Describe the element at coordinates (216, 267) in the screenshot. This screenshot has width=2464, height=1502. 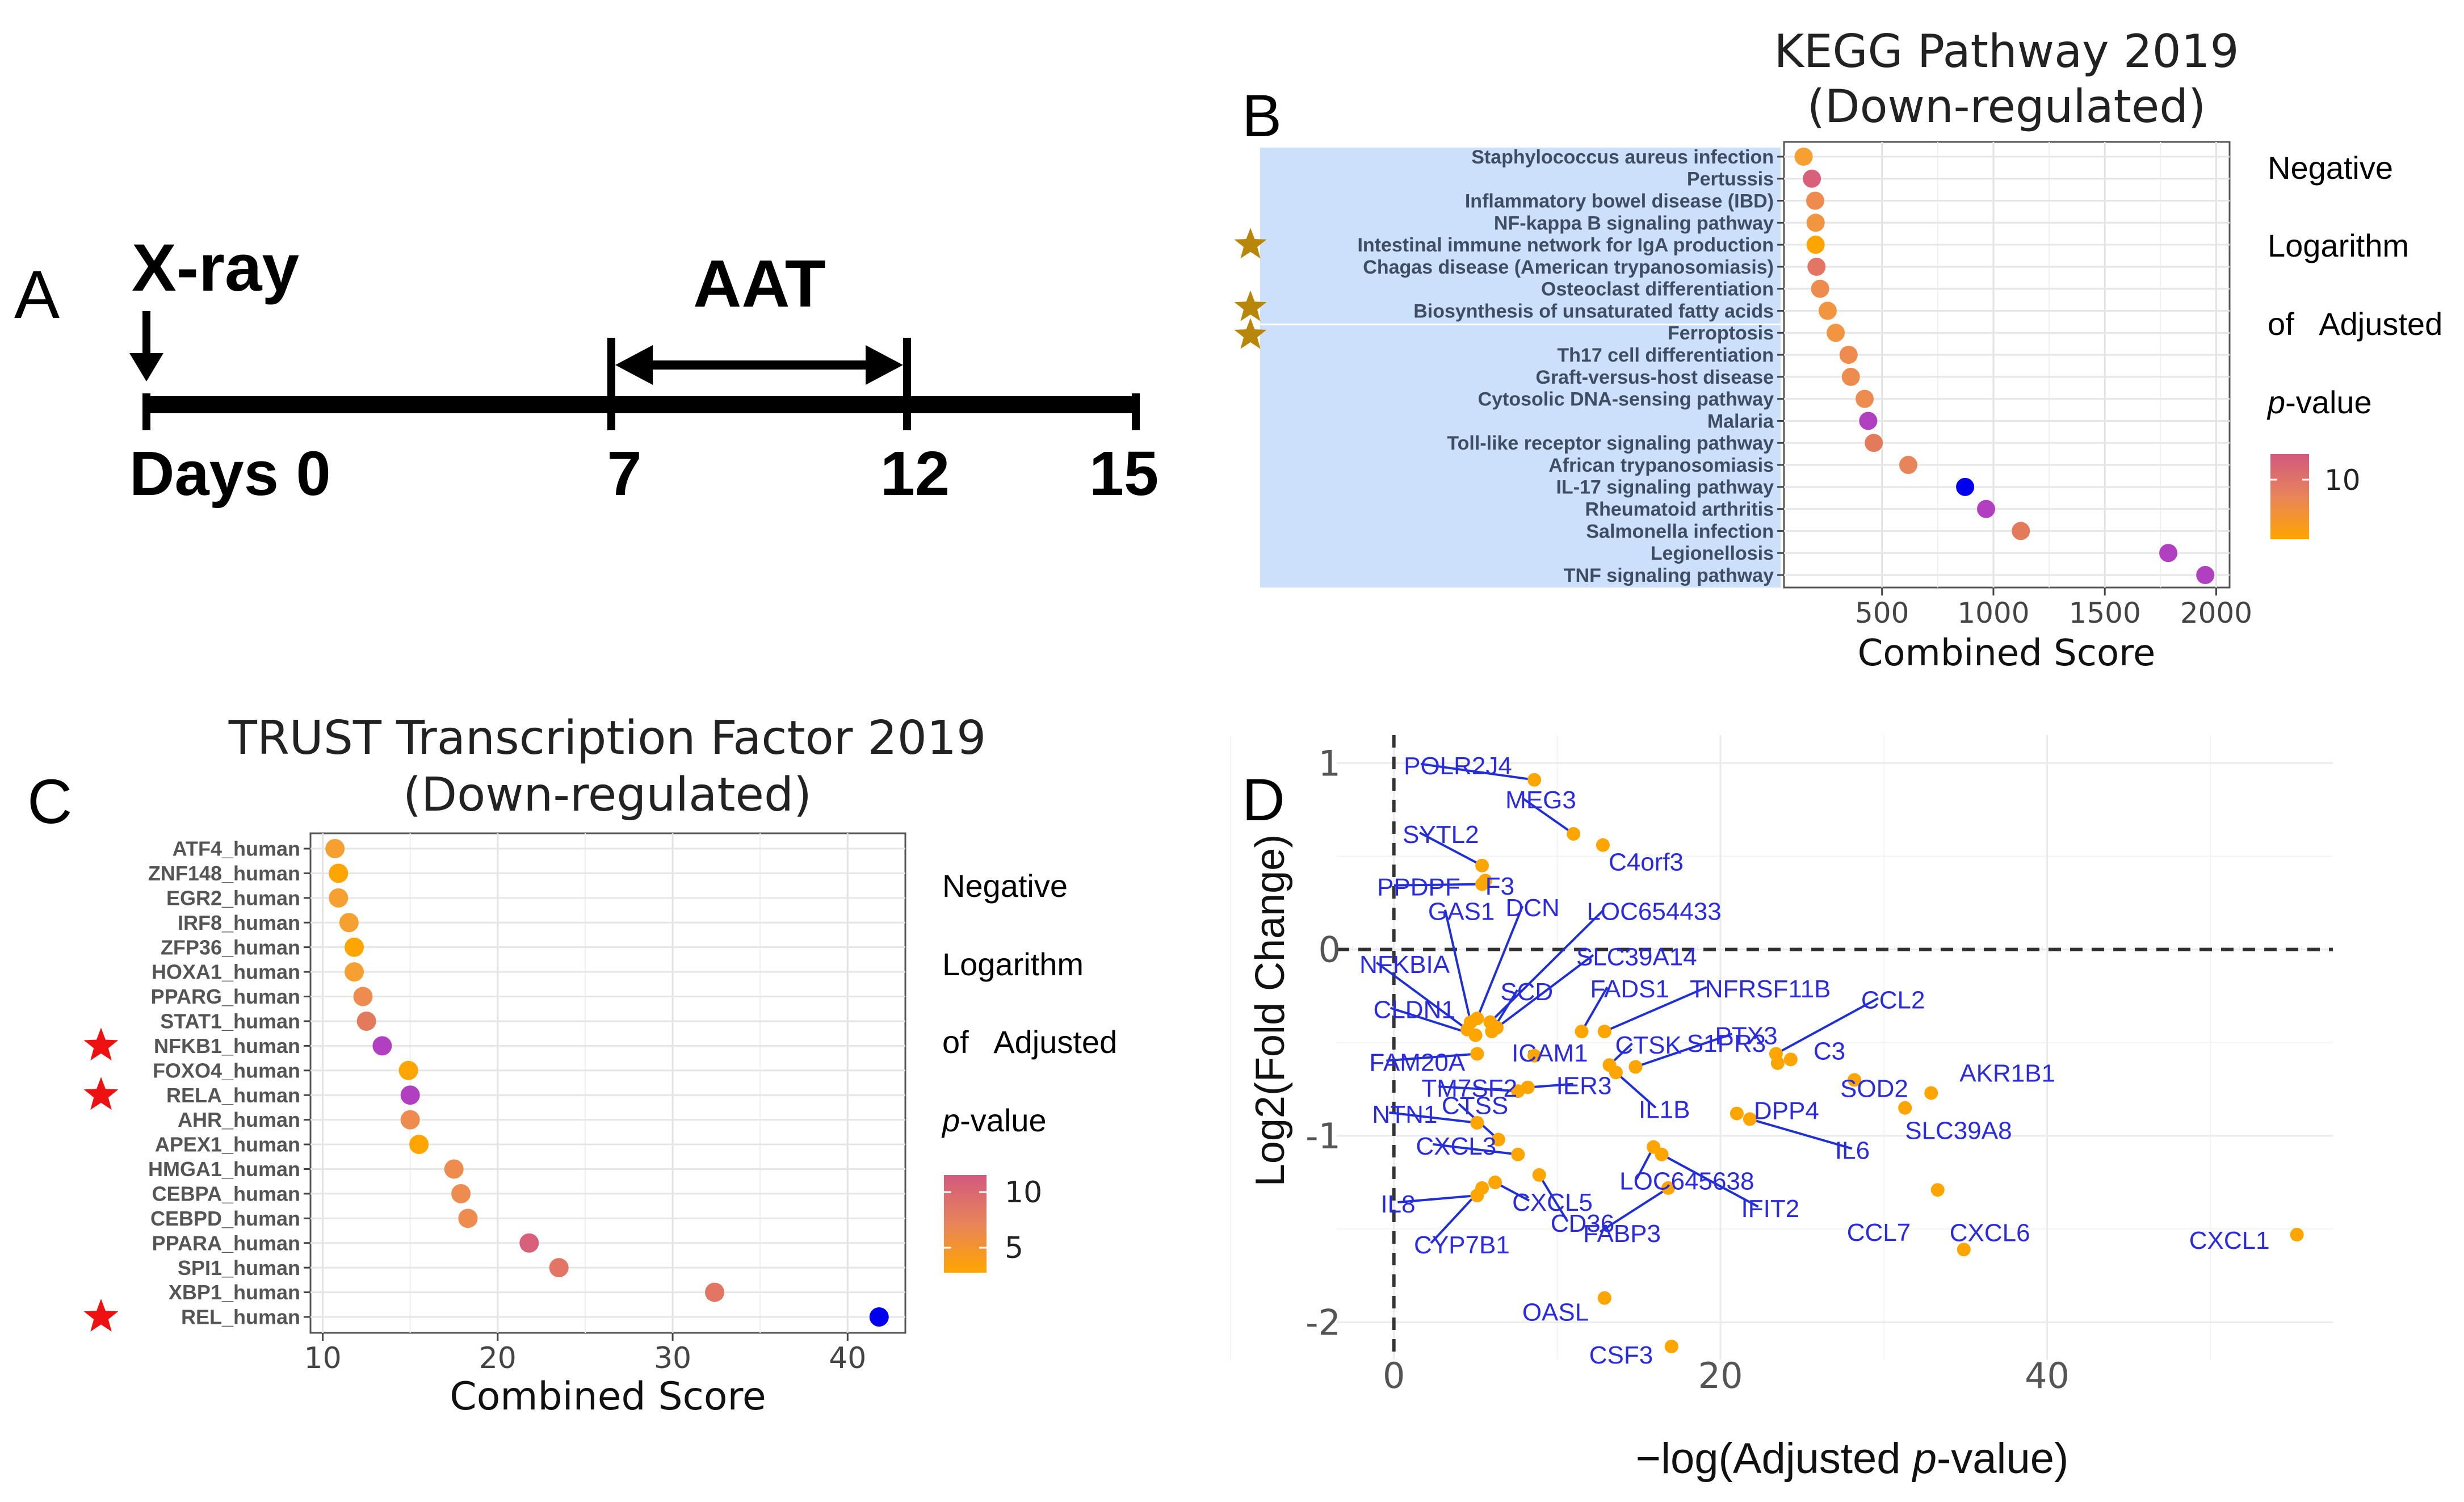
I see `xray-label: X-ray` at that location.